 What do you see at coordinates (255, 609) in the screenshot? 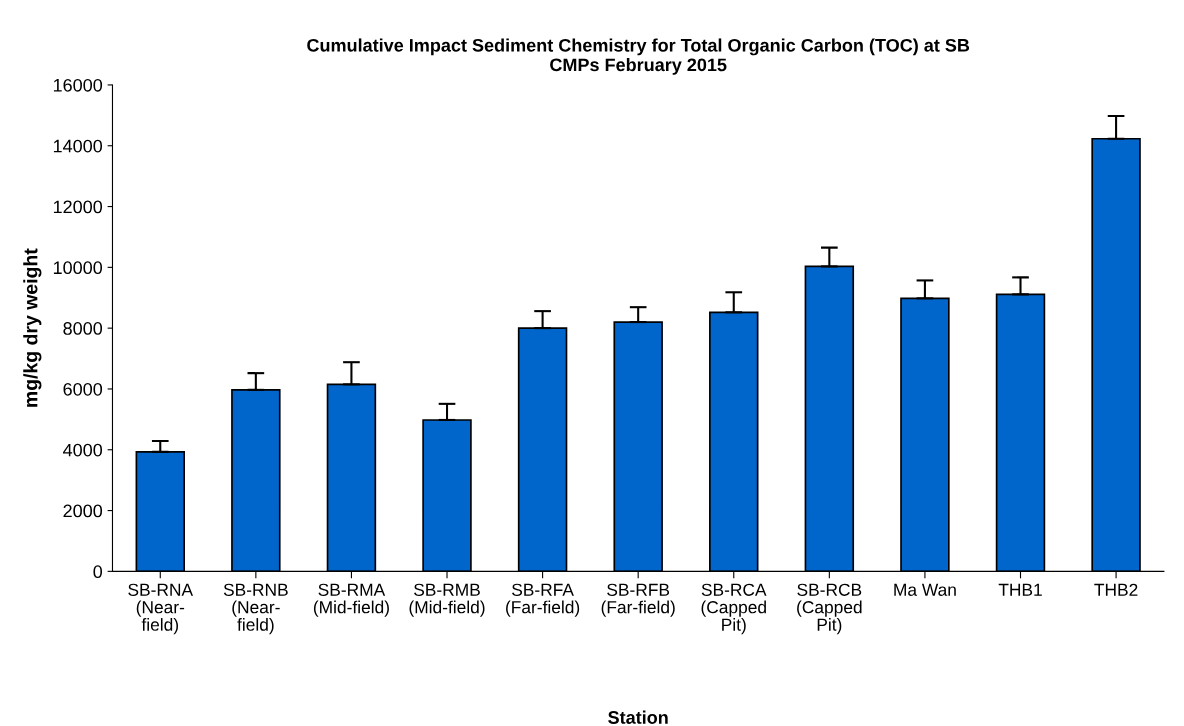
I see `x-tick-label: SB-RNB (Near- field)` at bounding box center [255, 609].